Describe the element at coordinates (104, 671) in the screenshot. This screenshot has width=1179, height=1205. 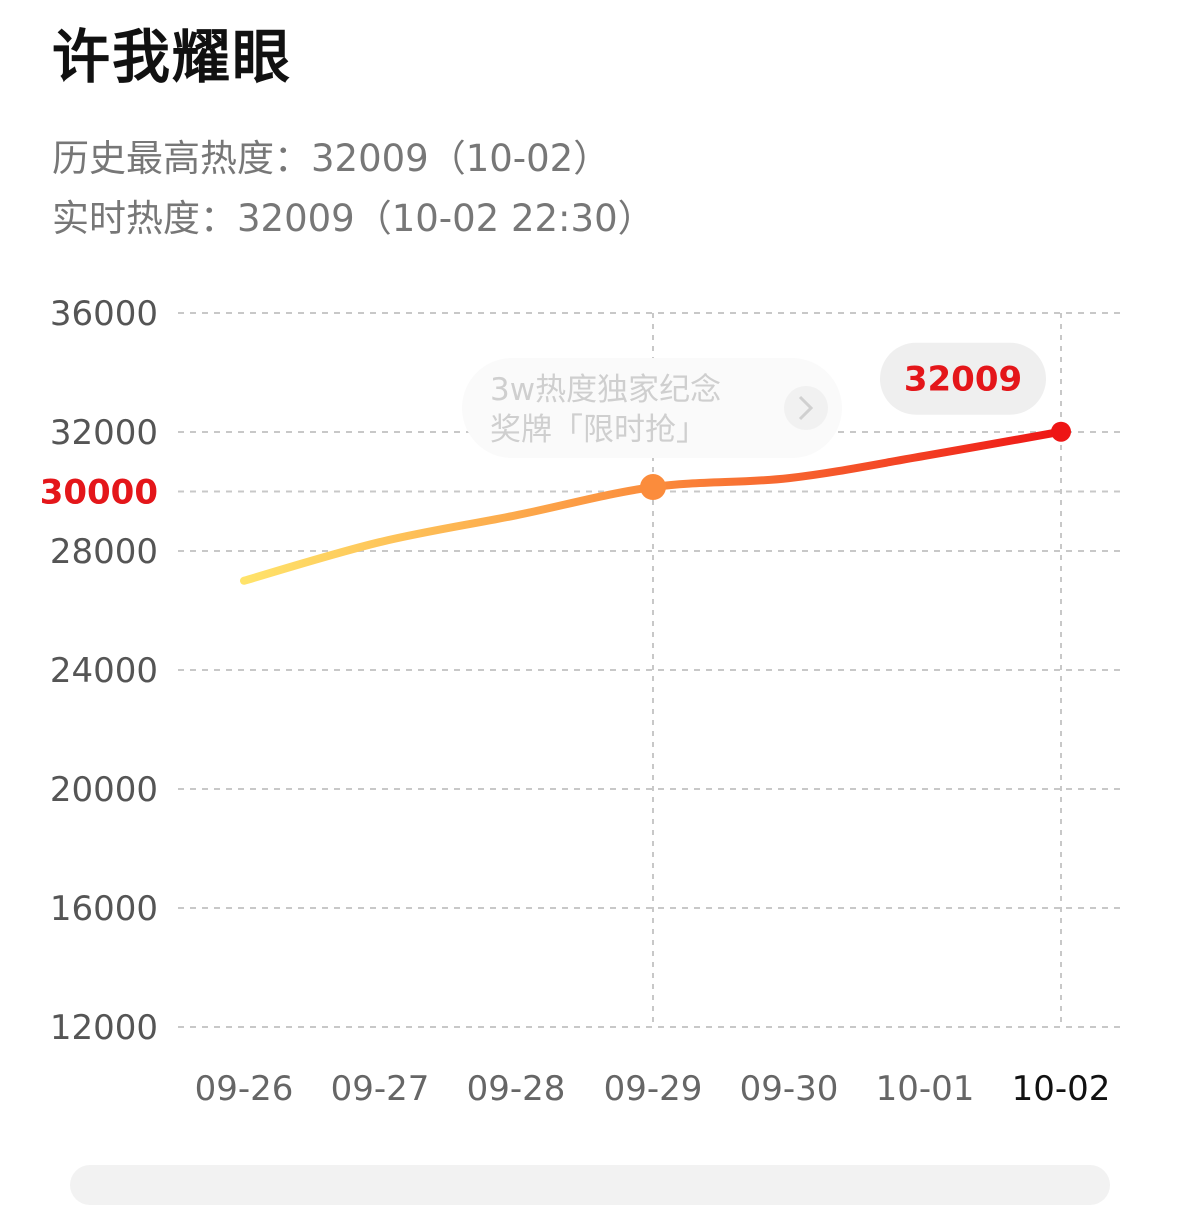
I see `y-tick-label: 24000` at that location.